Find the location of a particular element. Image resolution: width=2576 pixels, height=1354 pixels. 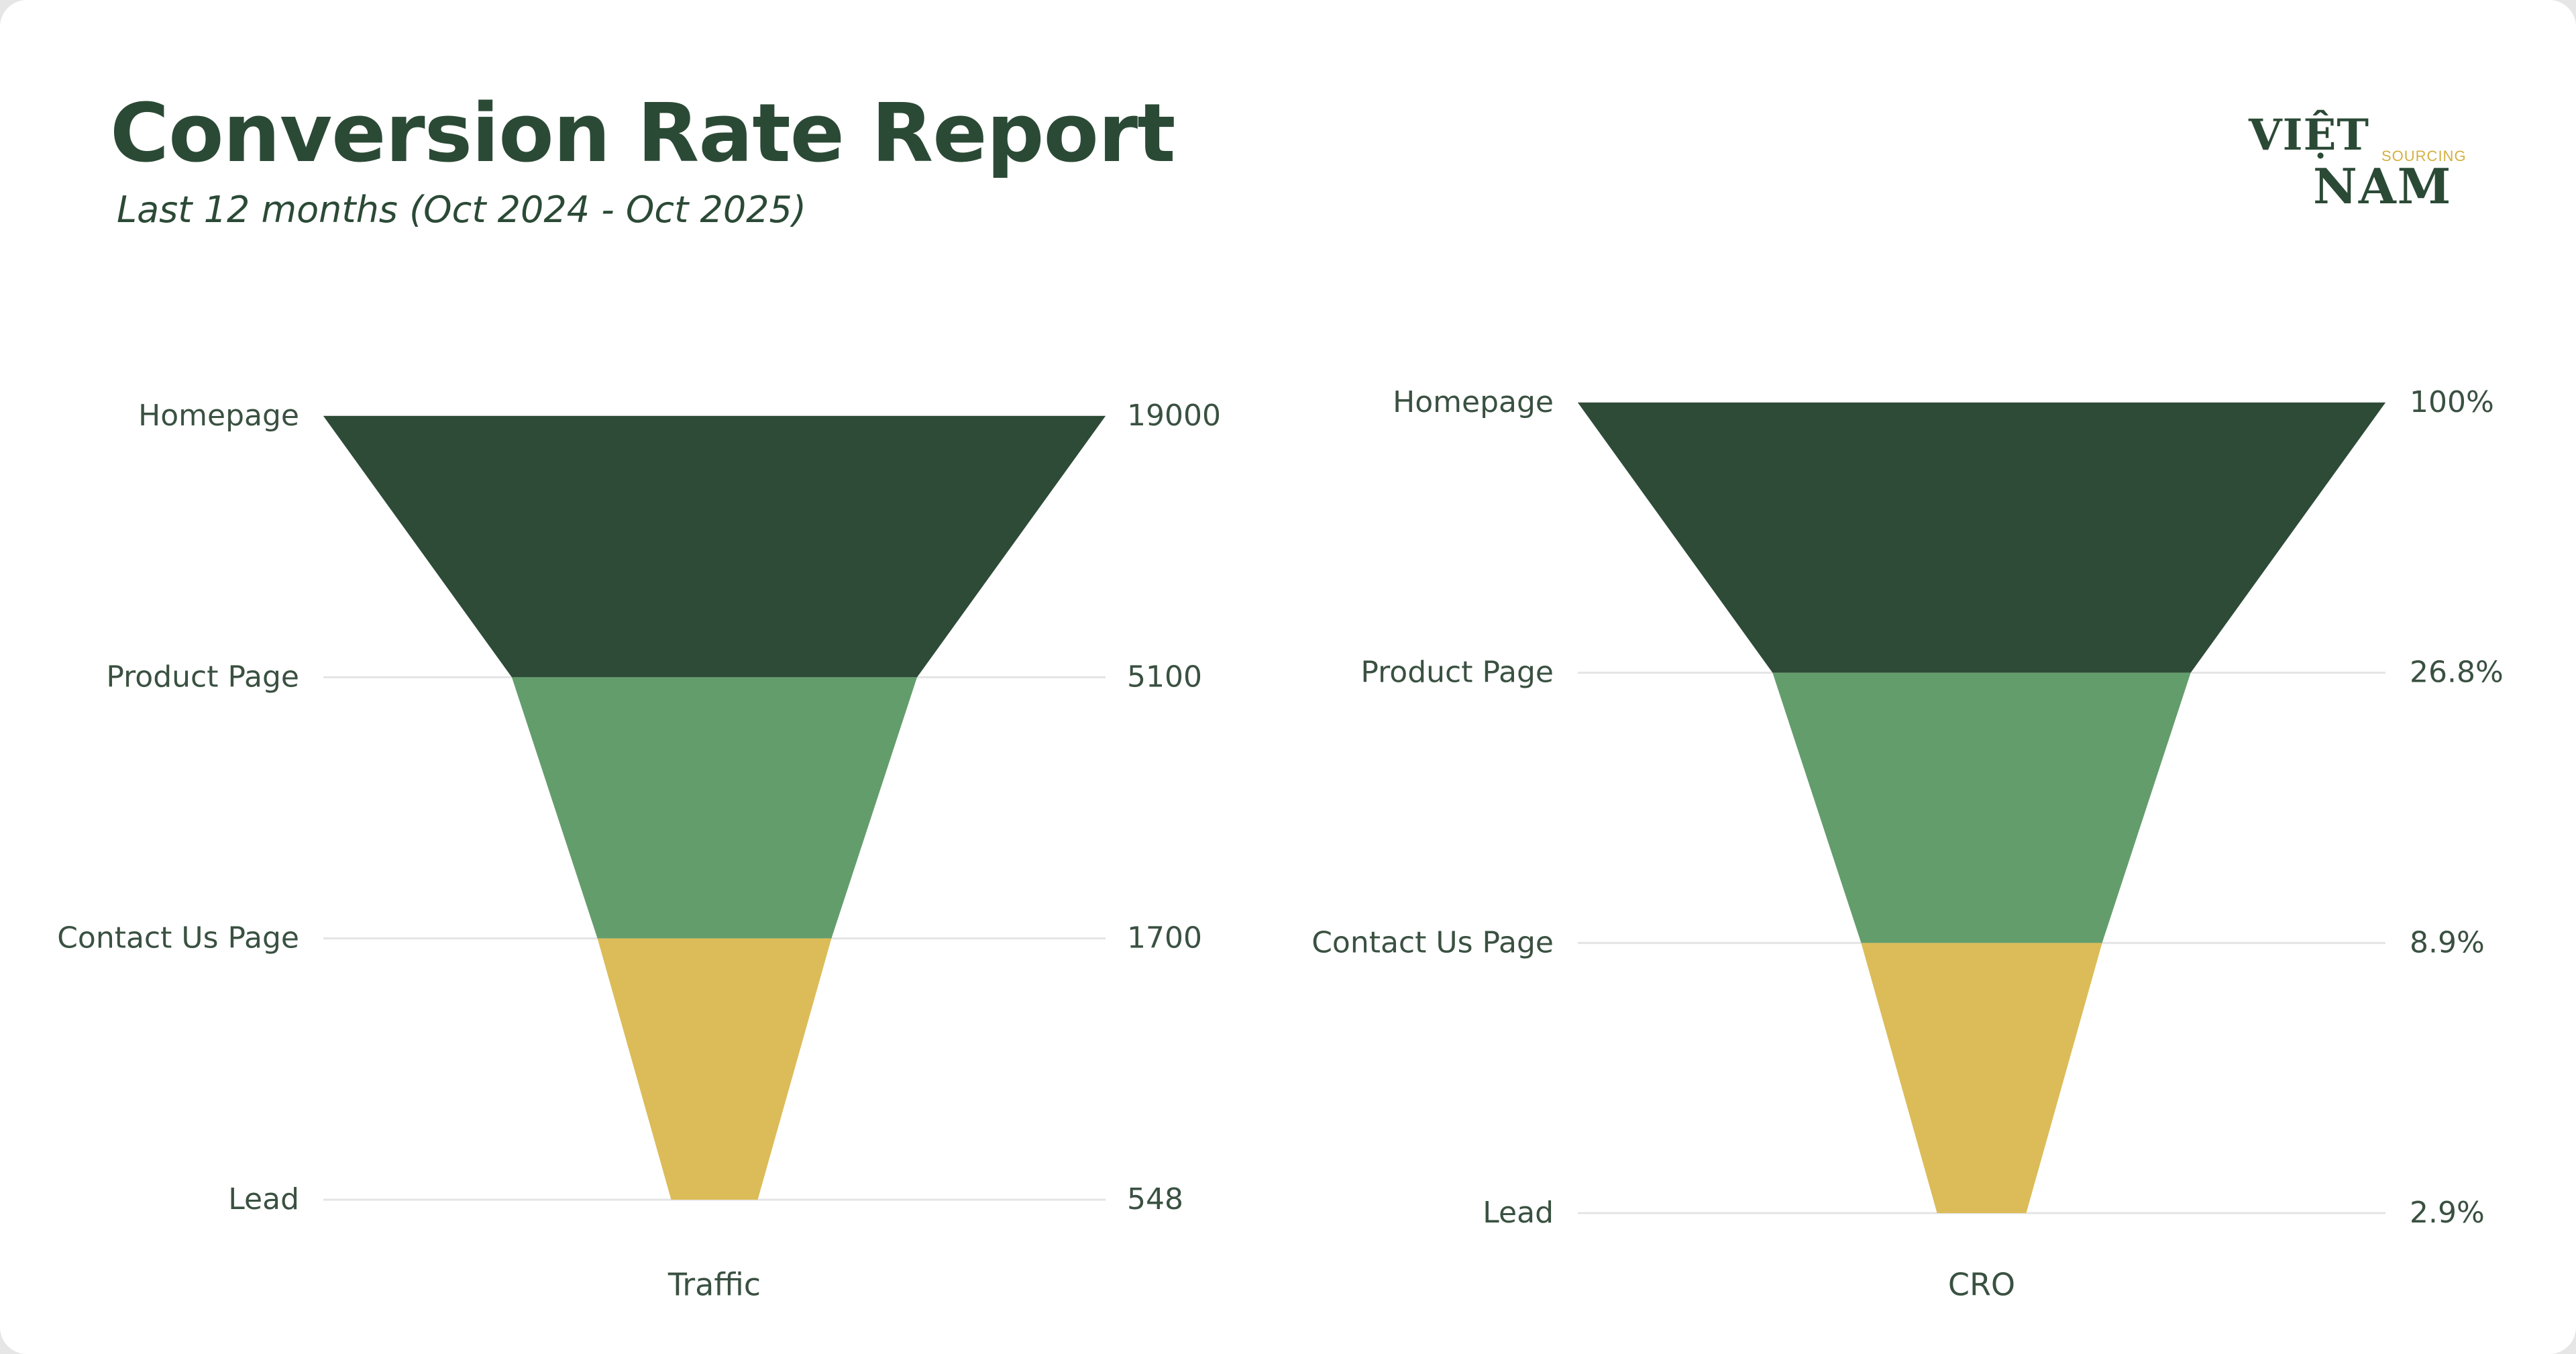

stage-value: 100% is located at coordinates (2452, 402).